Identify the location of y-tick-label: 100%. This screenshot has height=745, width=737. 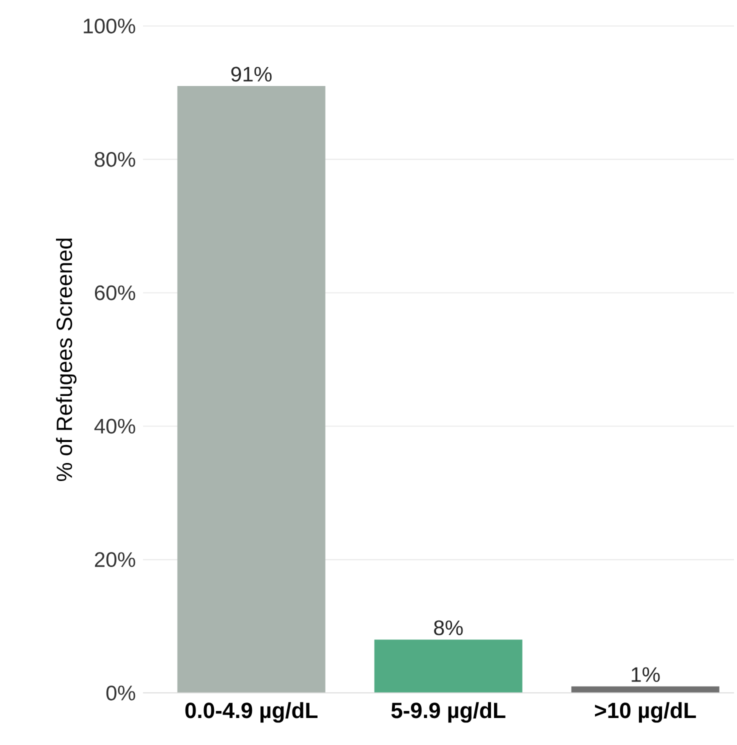
(110, 26).